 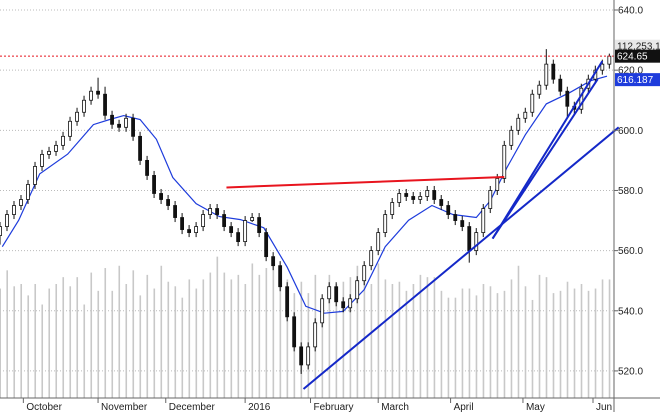 I want to click on y-tick-label: 580.0, so click(x=630, y=191).